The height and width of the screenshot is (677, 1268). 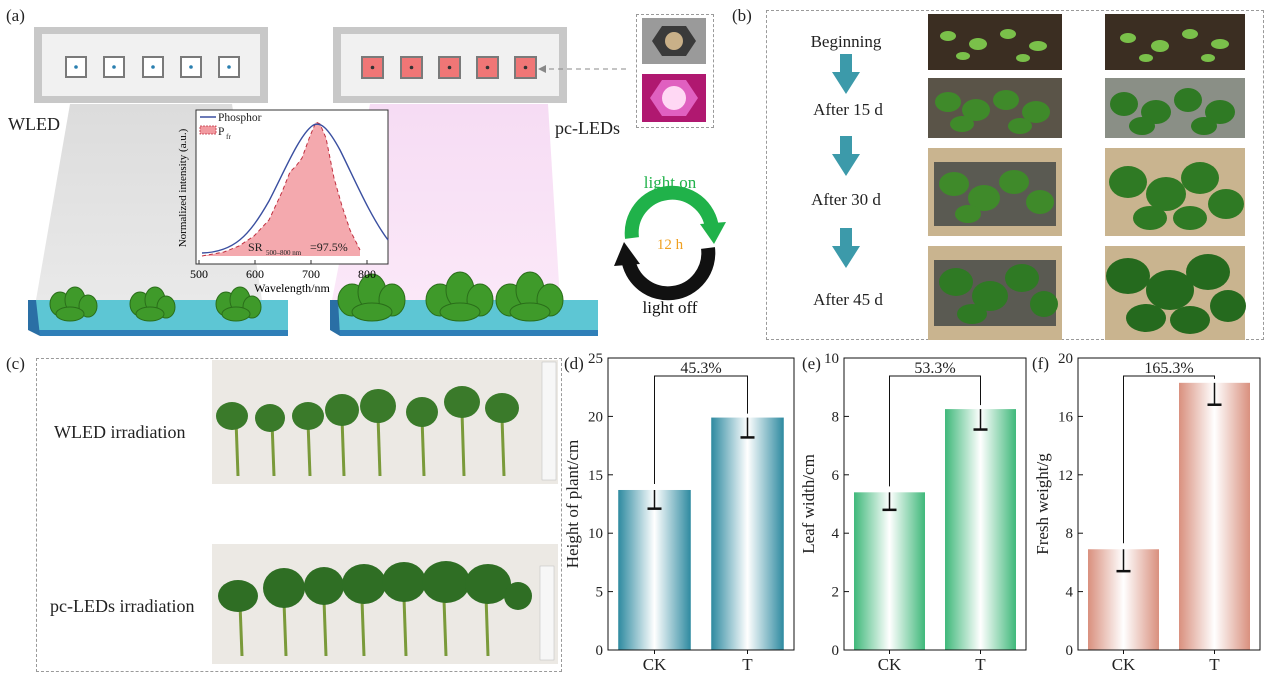 I want to click on stage-45d: After 45 d, so click(x=848, y=299).